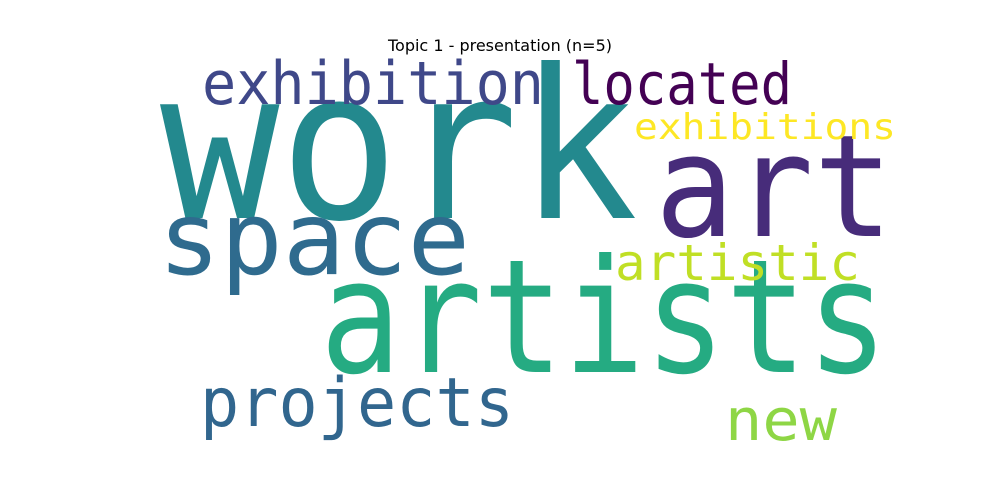  Describe the element at coordinates (357, 403) in the screenshot. I see `word-projects: projects` at that location.